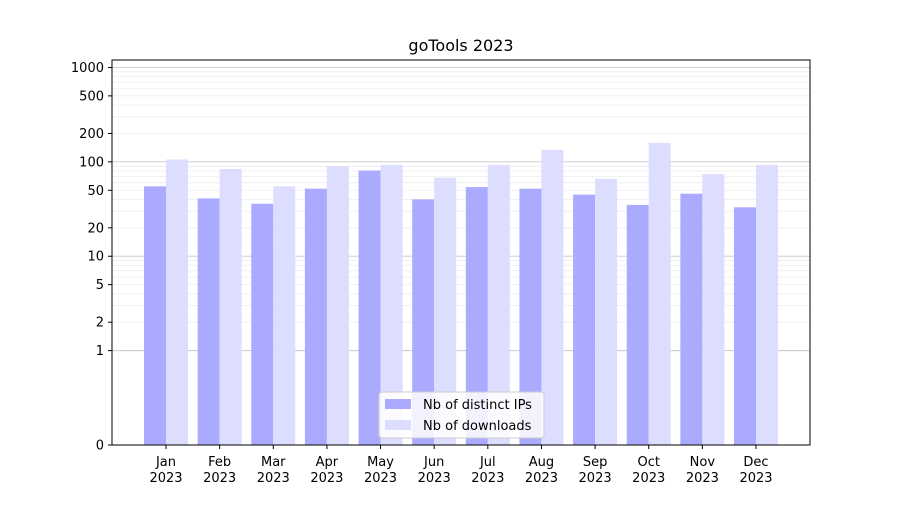 Image resolution: width=900 pixels, height=505 pixels. Describe the element at coordinates (460, 45) in the screenshot. I see `chart-title: goTools 2023` at that location.